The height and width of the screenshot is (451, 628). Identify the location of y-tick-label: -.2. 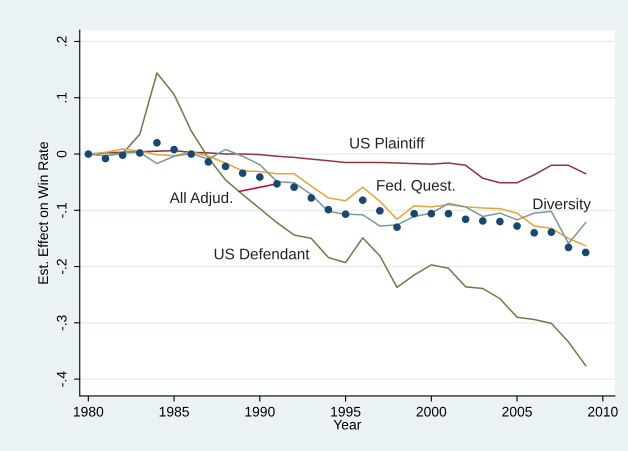
(61, 266).